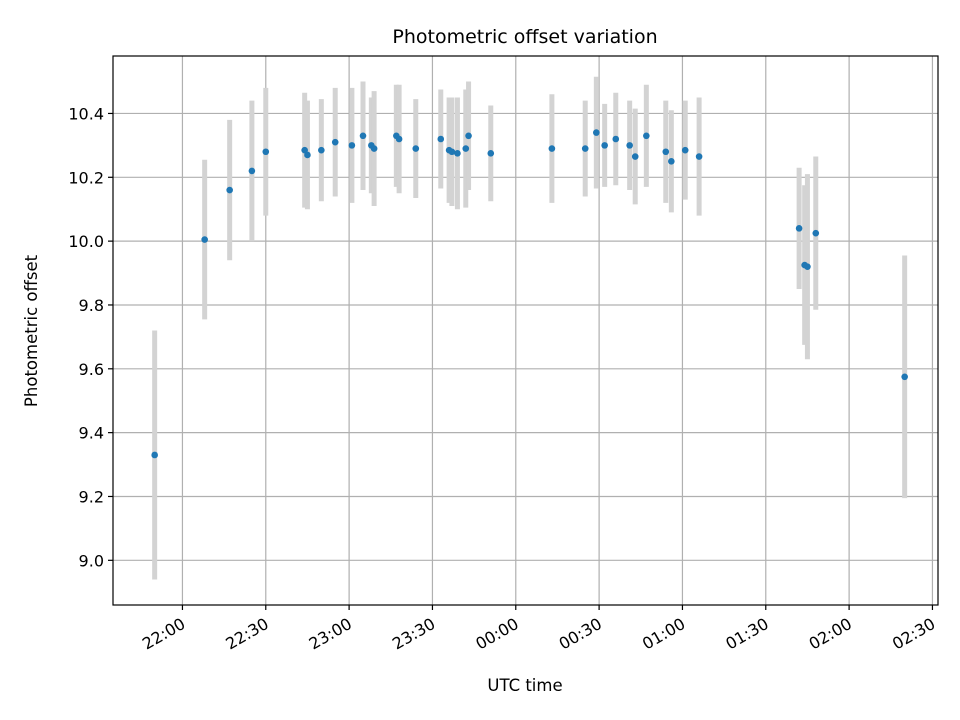 This screenshot has width=960, height=720. Describe the element at coordinates (86, 241) in the screenshot. I see `y-tick-label: 10.0` at that location.